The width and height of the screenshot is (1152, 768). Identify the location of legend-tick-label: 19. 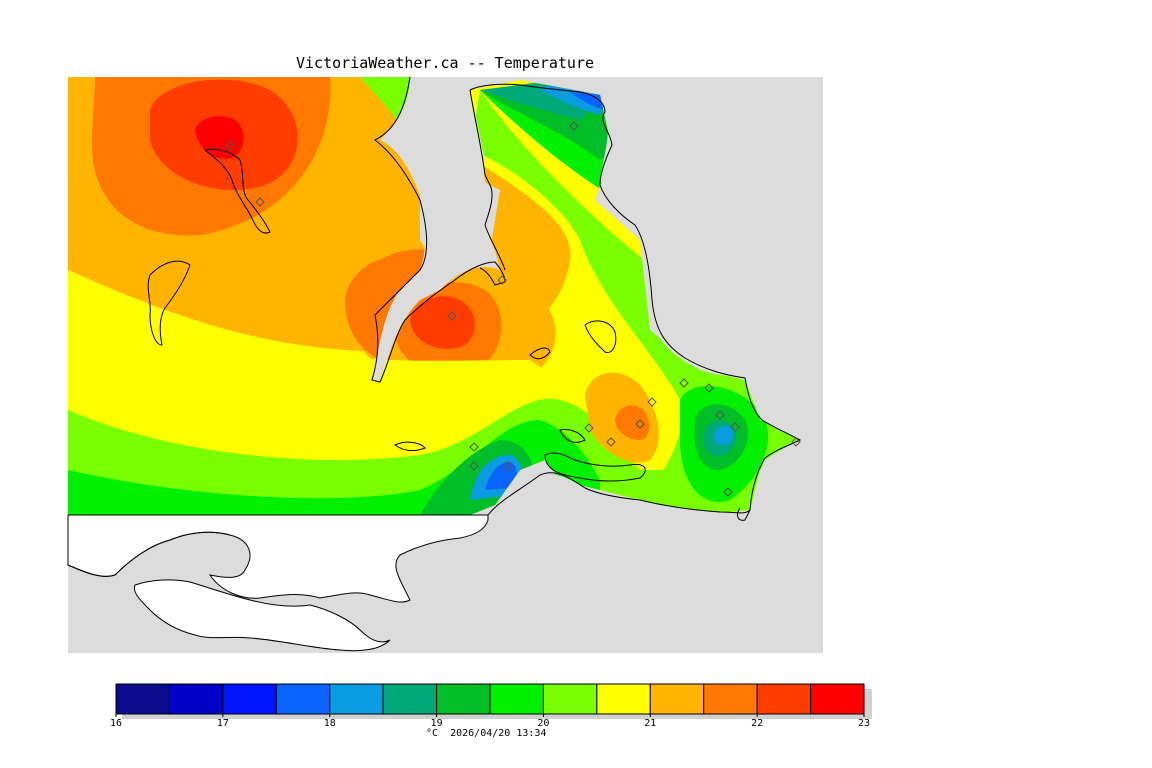
(437, 723).